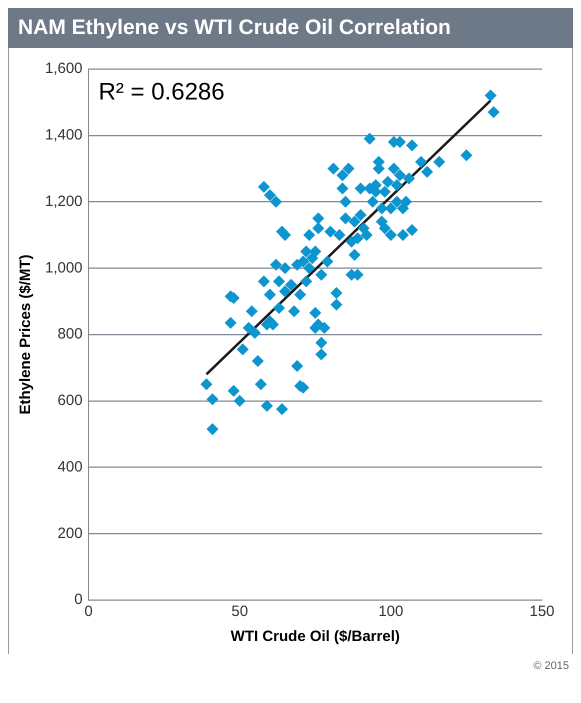 This screenshot has height=703, width=581. Describe the element at coordinates (239, 611) in the screenshot. I see `x-tick-label: 50` at that location.